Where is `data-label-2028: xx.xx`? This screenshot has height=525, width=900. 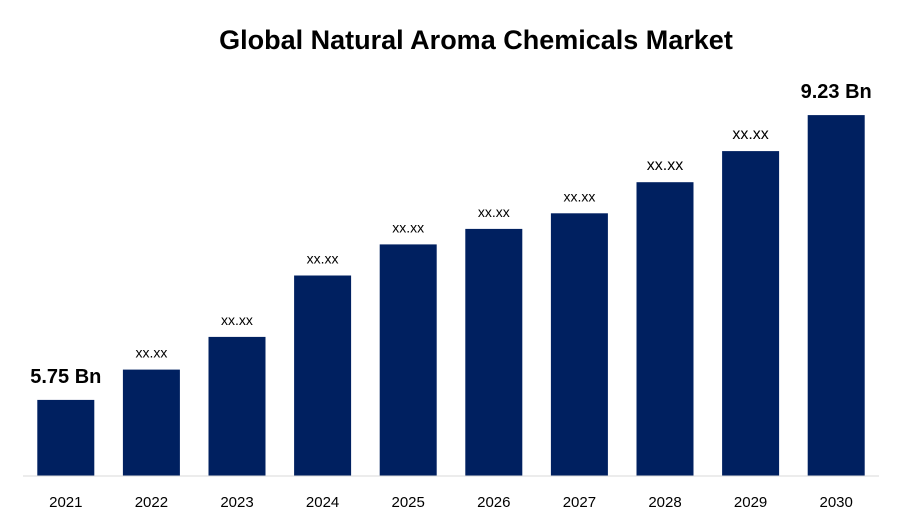
data-label-2028: xx.xx is located at coordinates (665, 165).